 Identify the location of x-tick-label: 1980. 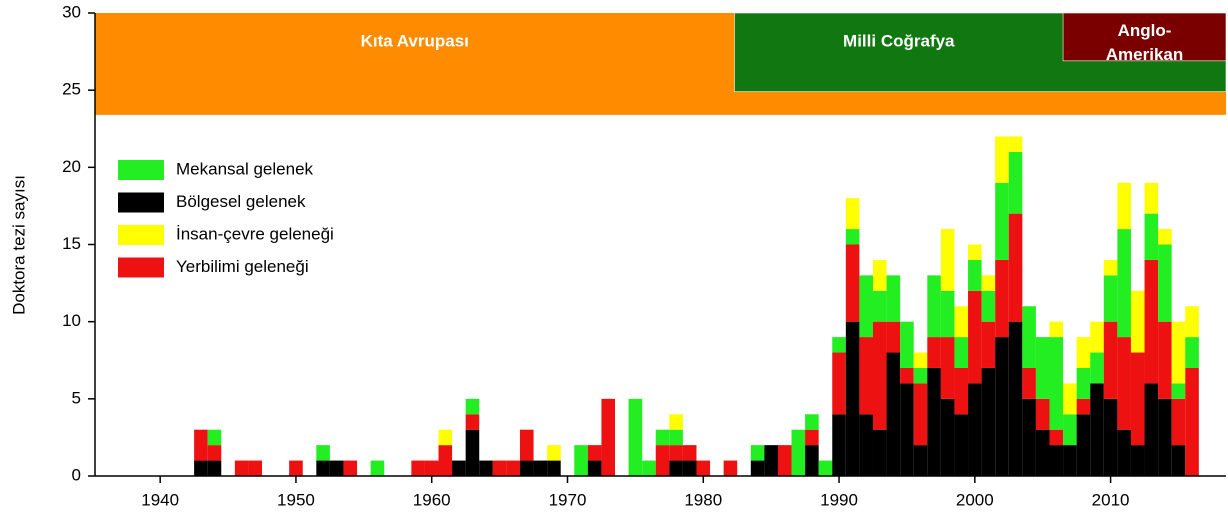
(703, 499).